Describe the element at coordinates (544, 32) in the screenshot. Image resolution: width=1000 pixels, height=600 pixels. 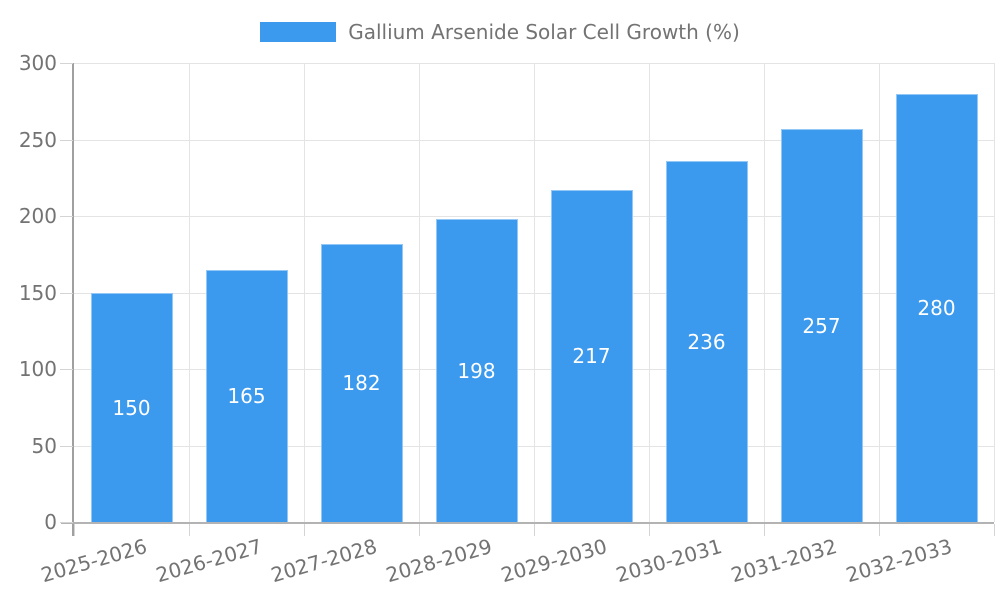
I see `legend-label: Gallium Arsenide Solar Cell Growth (%)` at that location.